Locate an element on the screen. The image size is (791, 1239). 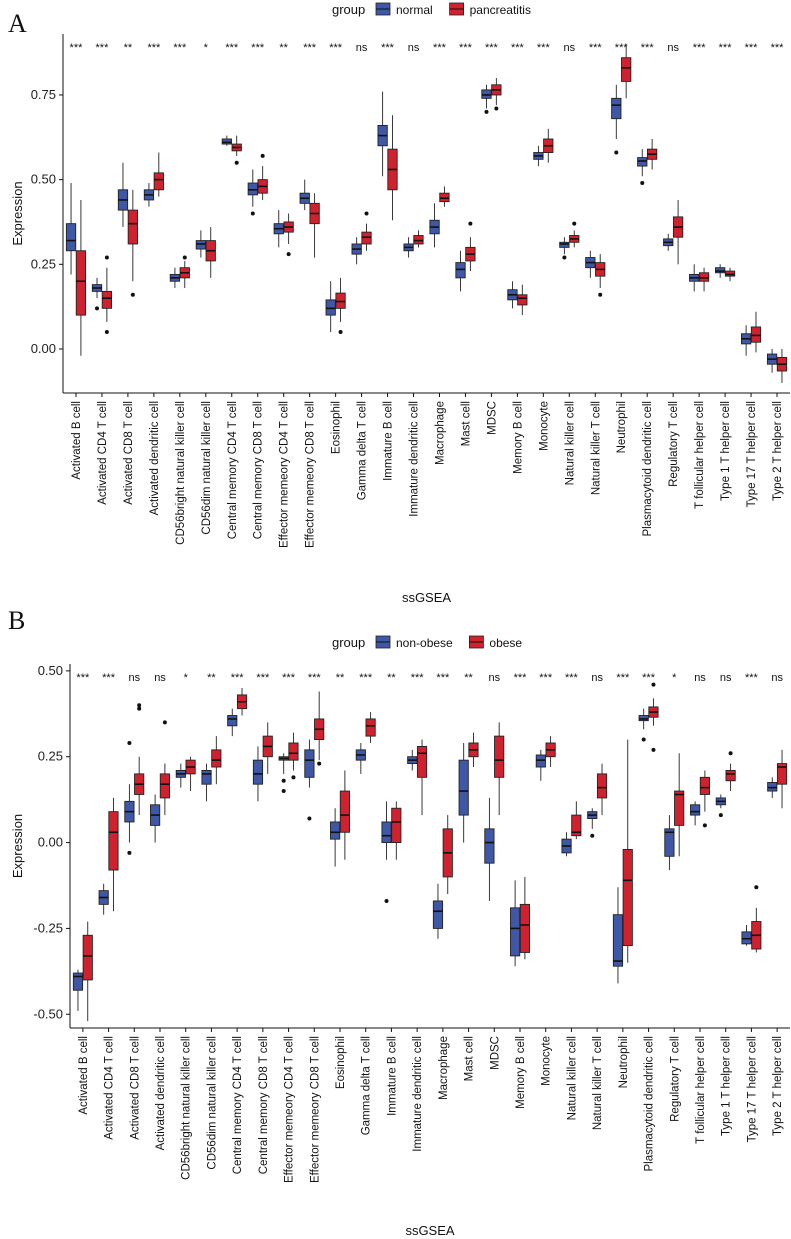
x-tick-label: Activated CD8 T cell is located at coordinates (129, 453).